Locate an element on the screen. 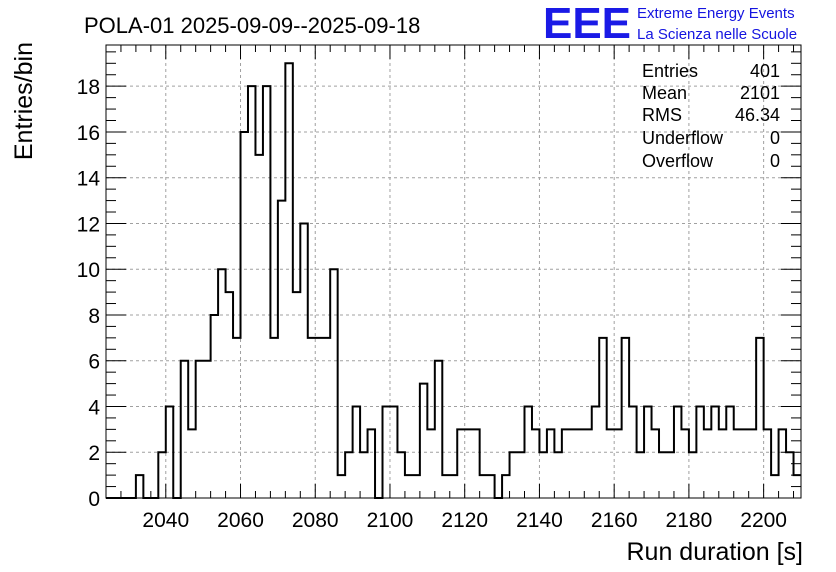  y-tick-label-4: 4 is located at coordinates (94, 407).